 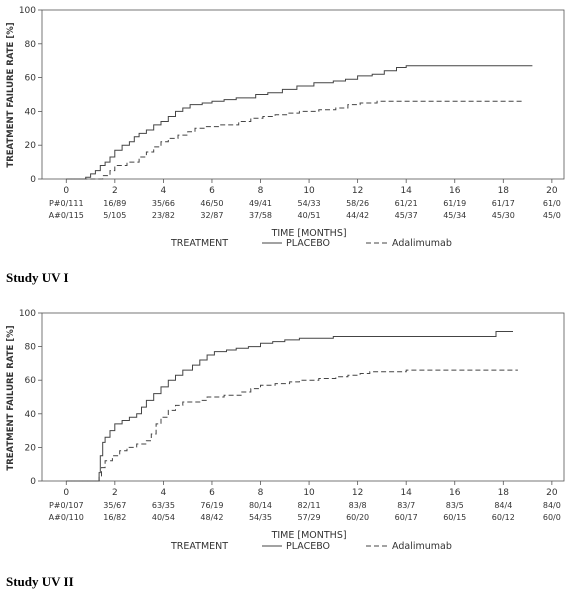 I want to click on risk-table-cell: 40/51, so click(x=309, y=215).